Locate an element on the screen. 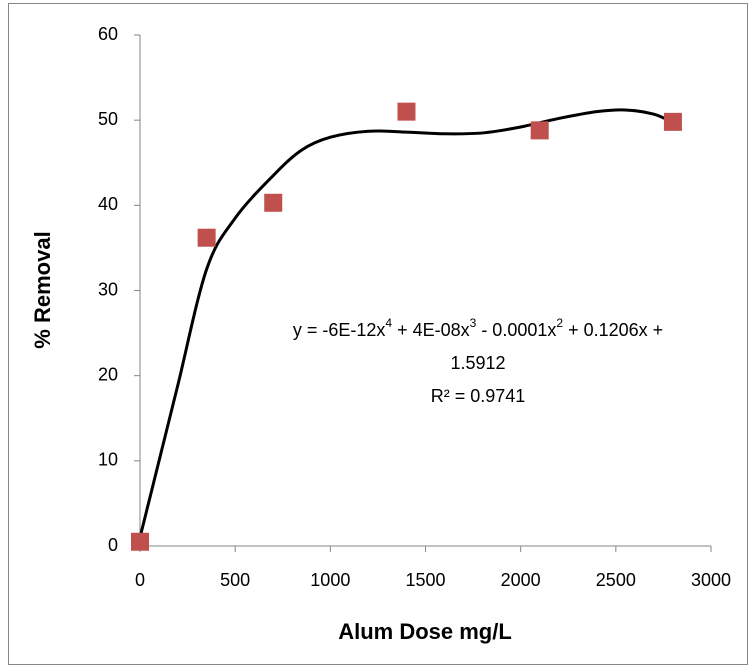 This screenshot has height=672, width=754. y-tick-label: 30 is located at coordinates (108, 289).